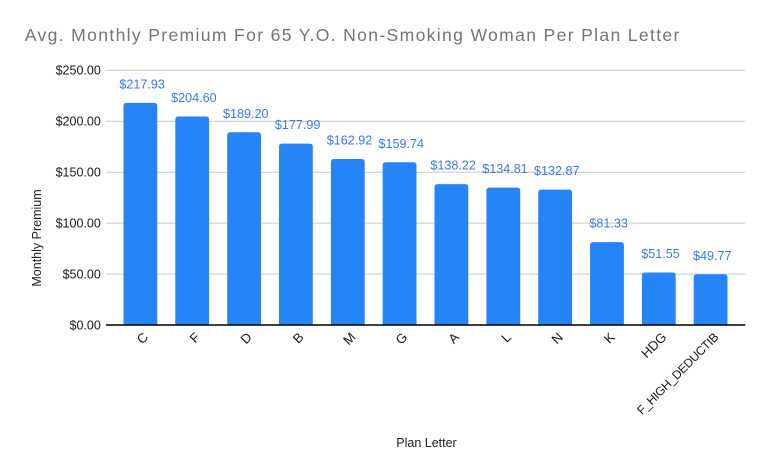 The height and width of the screenshot is (475, 769). I want to click on svg-text: $134.81, so click(505, 169).